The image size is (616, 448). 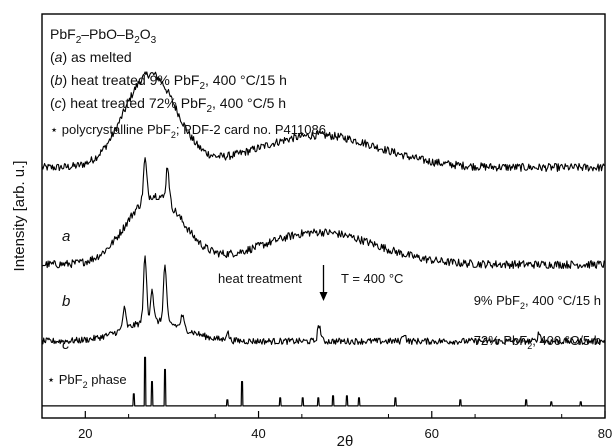 I want to click on y-axis-title: Intensity [arb. u.], so click(x=19, y=216).